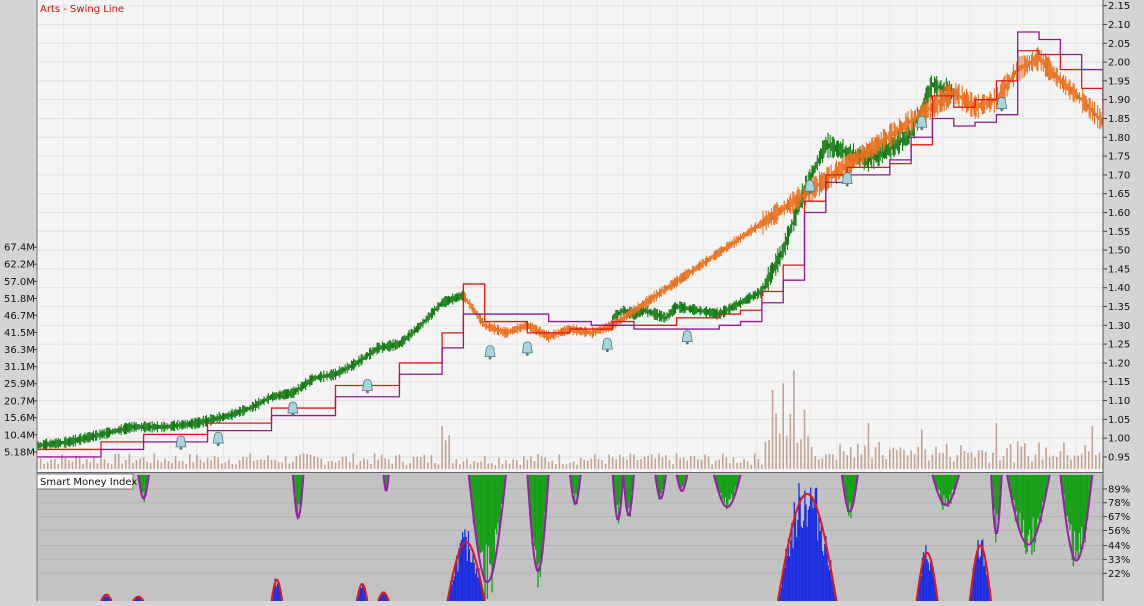 This screenshot has width=1144, height=606. I want to click on price-tick-label: 1.75, so click(1119, 157).